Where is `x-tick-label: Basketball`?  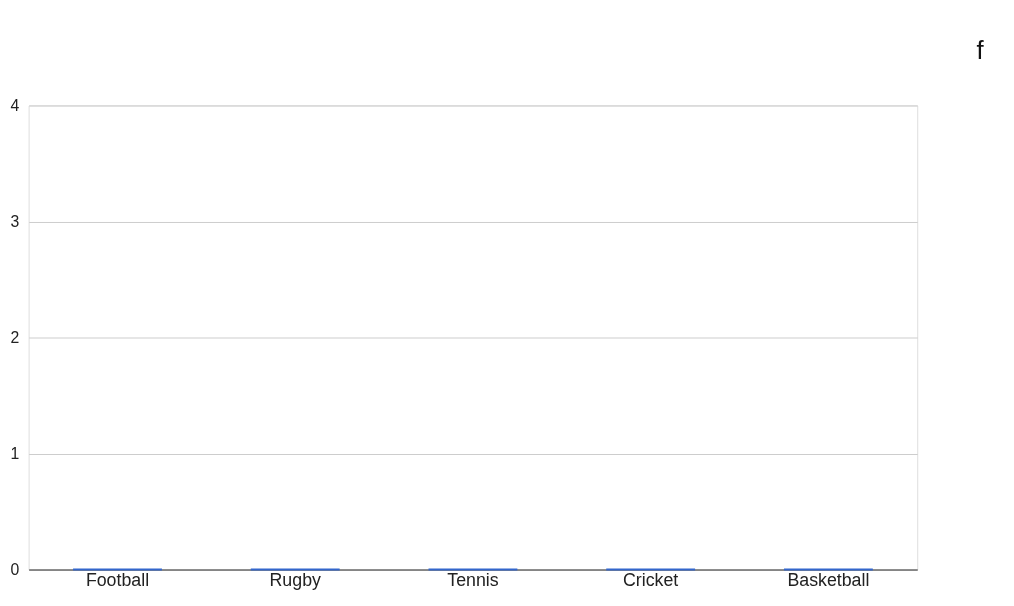 x-tick-label: Basketball is located at coordinates (828, 579).